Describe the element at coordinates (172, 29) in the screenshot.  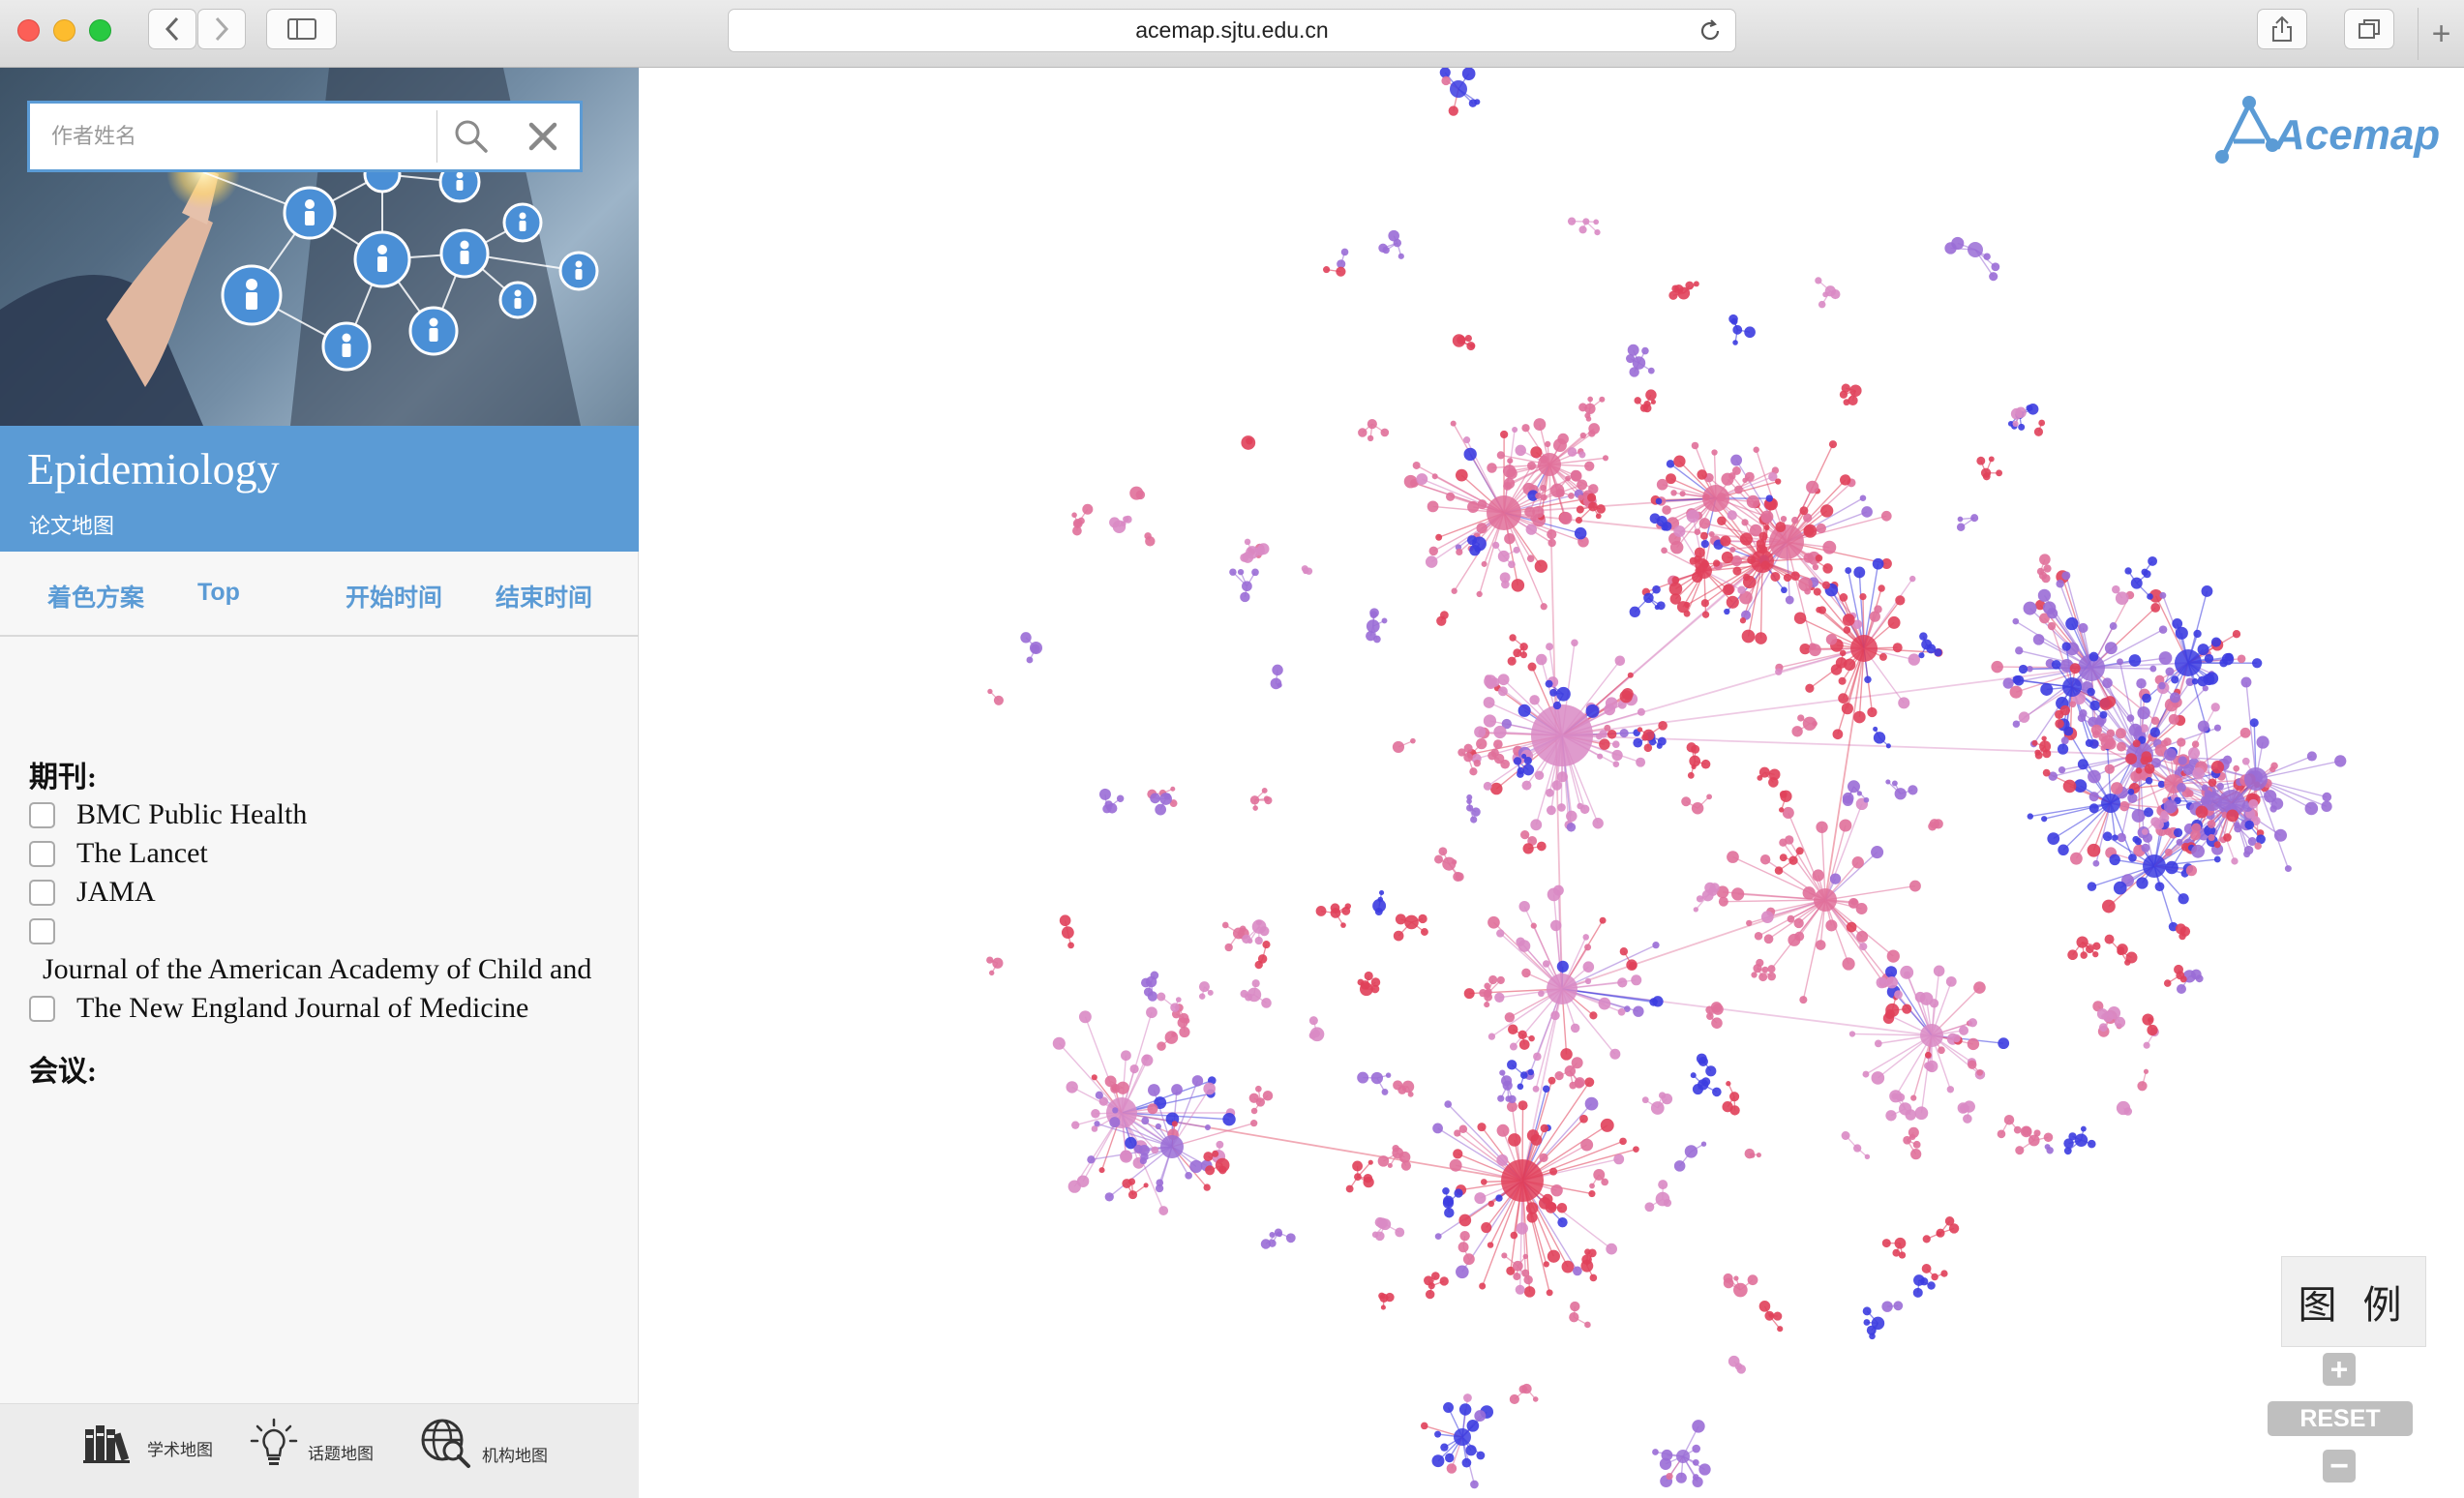
I see `back-button` at that location.